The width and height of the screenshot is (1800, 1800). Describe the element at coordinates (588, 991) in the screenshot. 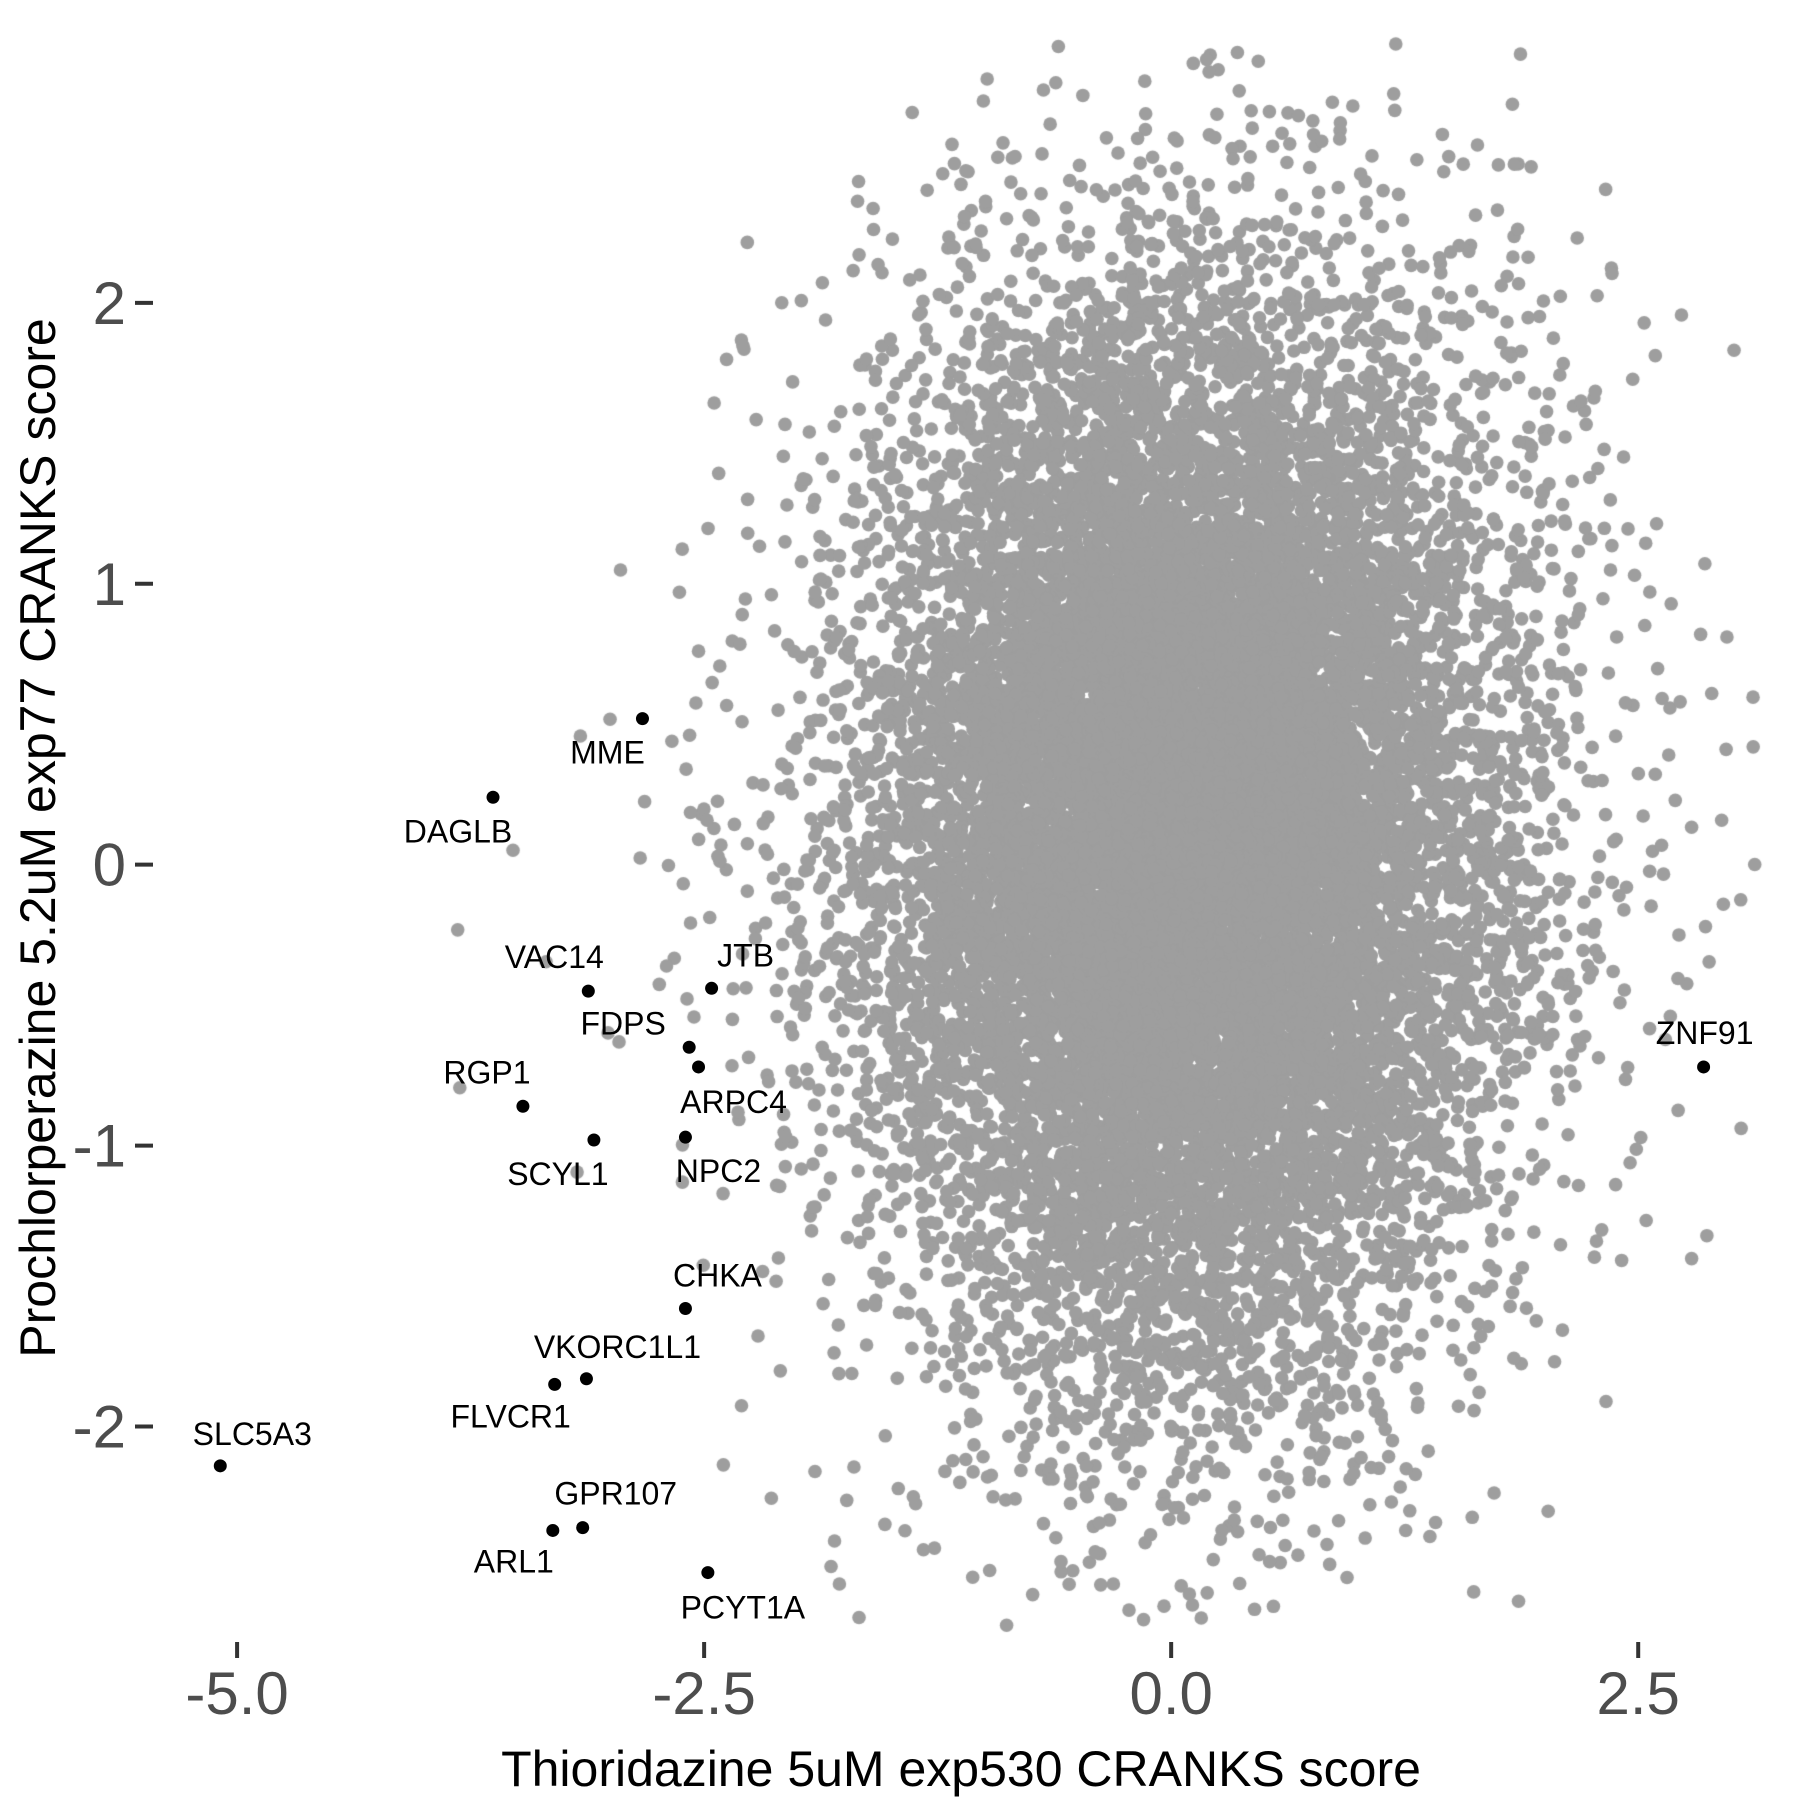

I see `gene-point-vac14` at that location.